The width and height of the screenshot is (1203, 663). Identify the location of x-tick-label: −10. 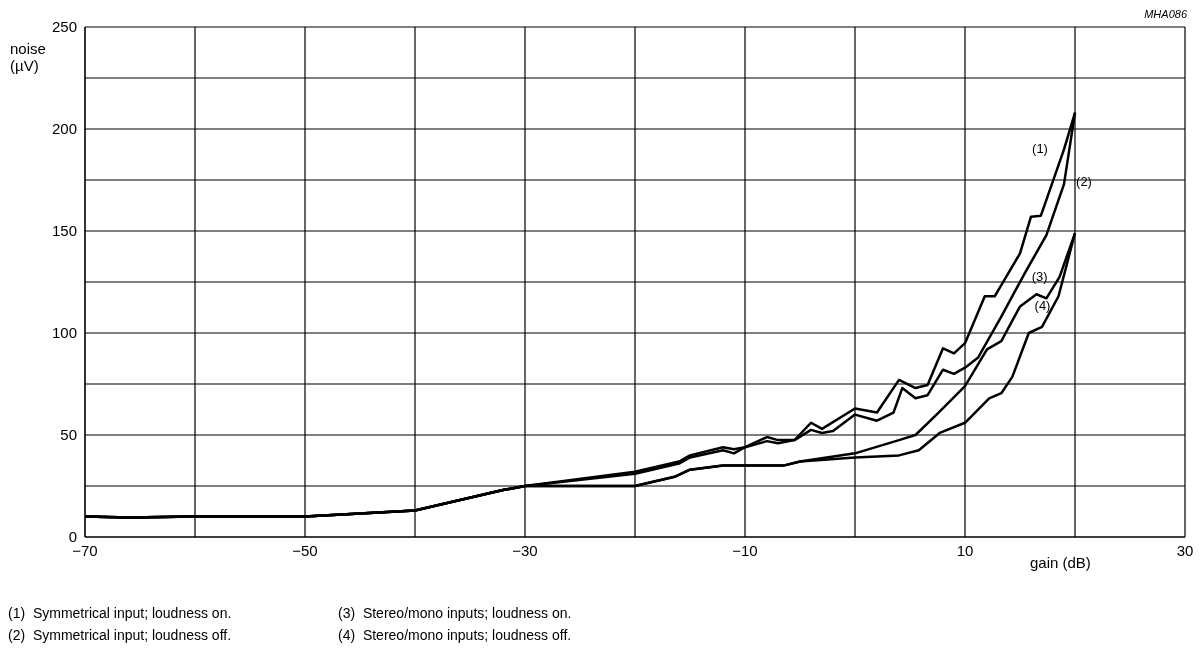
(745, 550).